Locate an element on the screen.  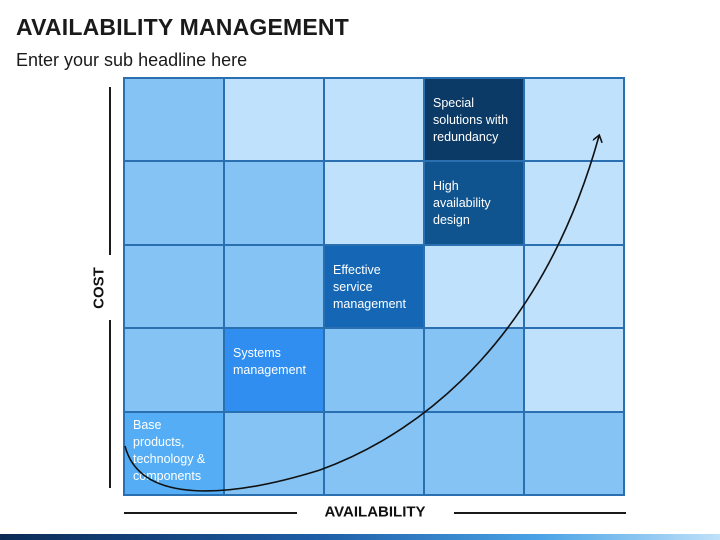
y-axis-line-bottom is located at coordinates (110, 404).